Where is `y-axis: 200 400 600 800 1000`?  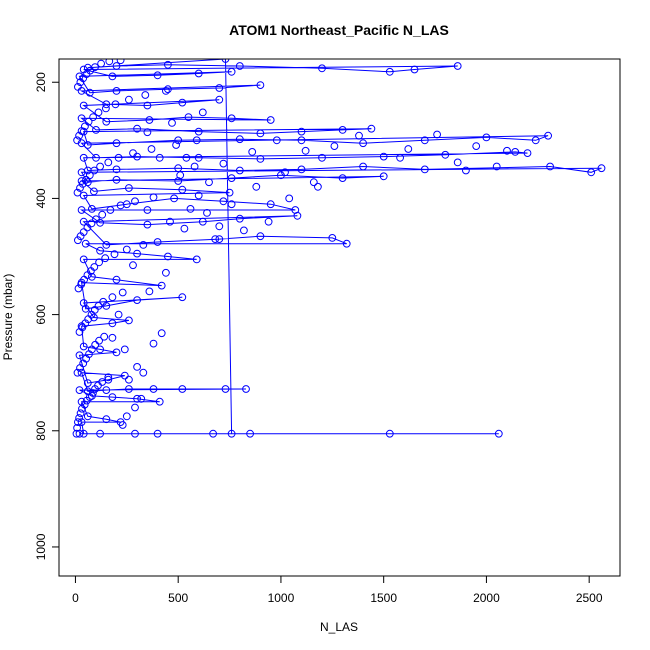 y-axis: 200 400 600 800 1000 is located at coordinates (47, 316).